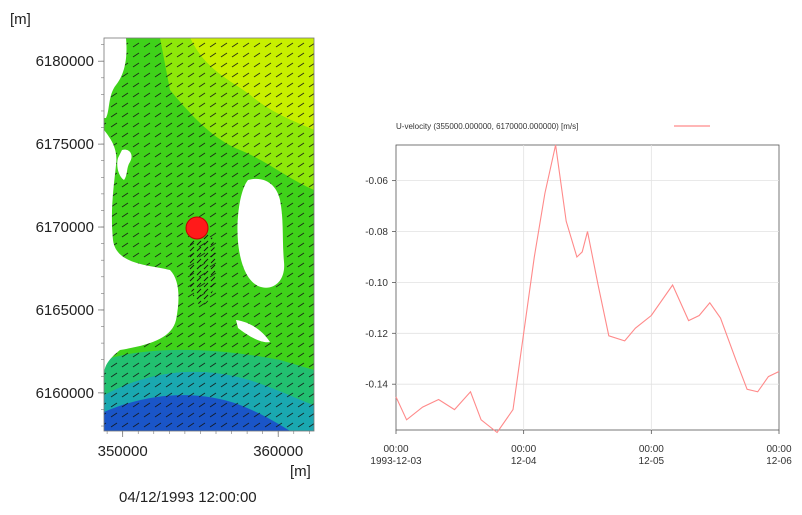 The height and width of the screenshot is (515, 802). Describe the element at coordinates (376, 385) in the screenshot. I see `y-tick-label: -0.14` at that location.